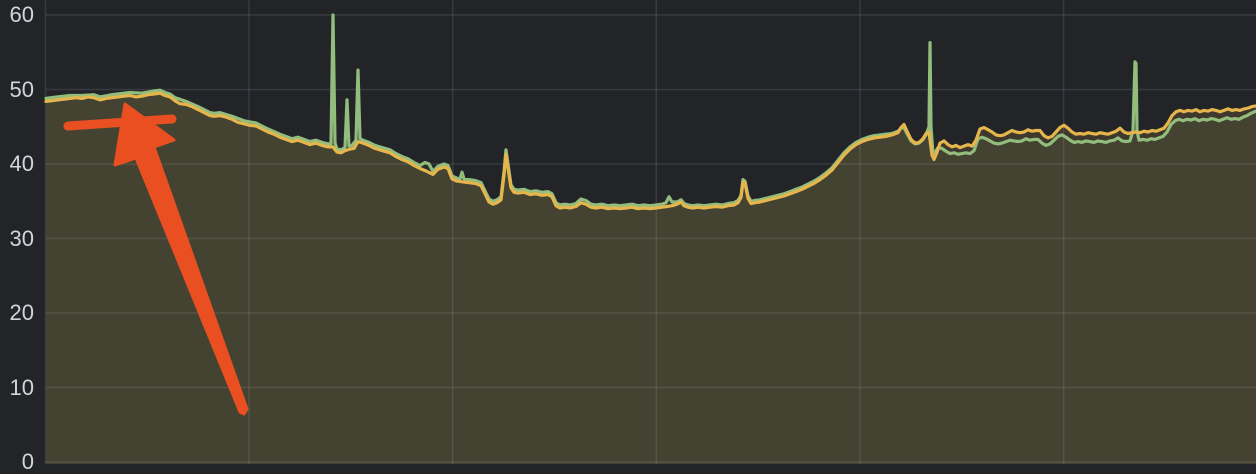 This screenshot has width=1256, height=474. What do you see at coordinates (17, 239) in the screenshot?
I see `y-axis-label: 30` at bounding box center [17, 239].